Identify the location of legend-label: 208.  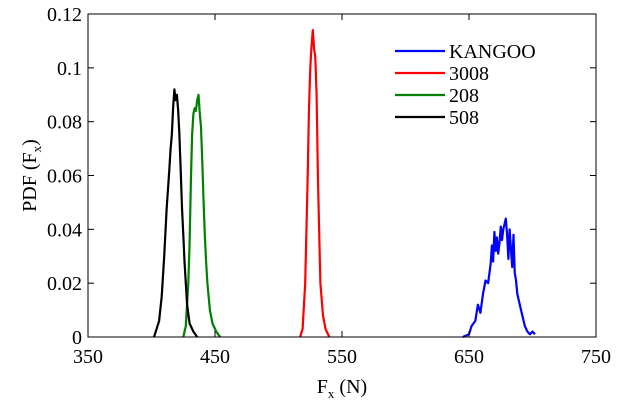
(464, 96).